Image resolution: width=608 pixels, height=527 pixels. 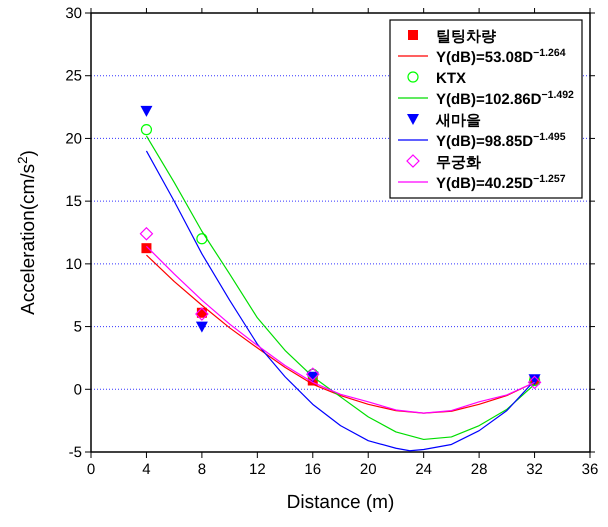 What do you see at coordinates (505, 98) in the screenshot?
I see `legend-label: Y(dB)=102.86D$^{−1.492}$` at bounding box center [505, 98].